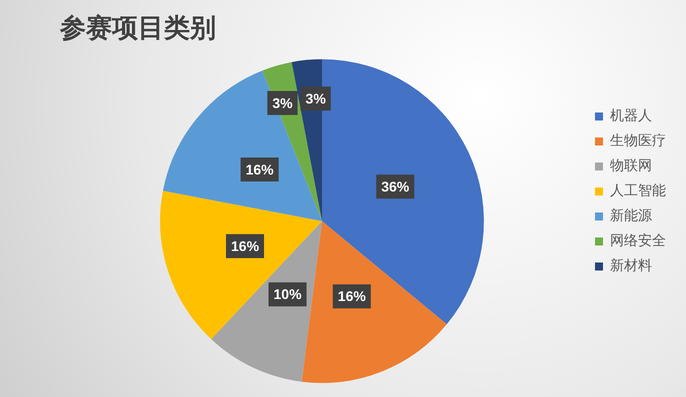  I want to click on legend-label: 机器人, so click(631, 116).